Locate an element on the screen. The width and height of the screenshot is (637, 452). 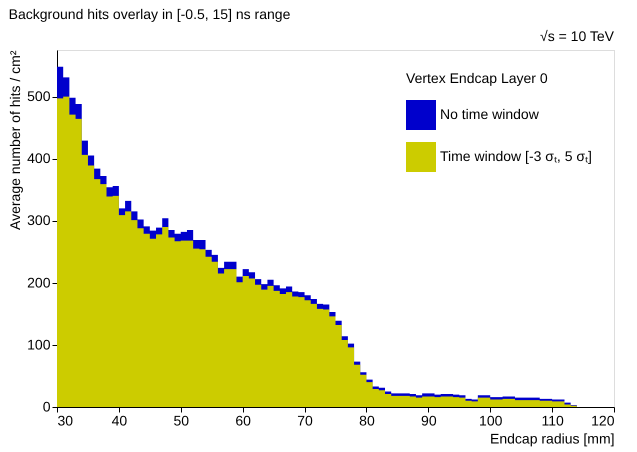
x-tick-label: 120 is located at coordinates (603, 420).